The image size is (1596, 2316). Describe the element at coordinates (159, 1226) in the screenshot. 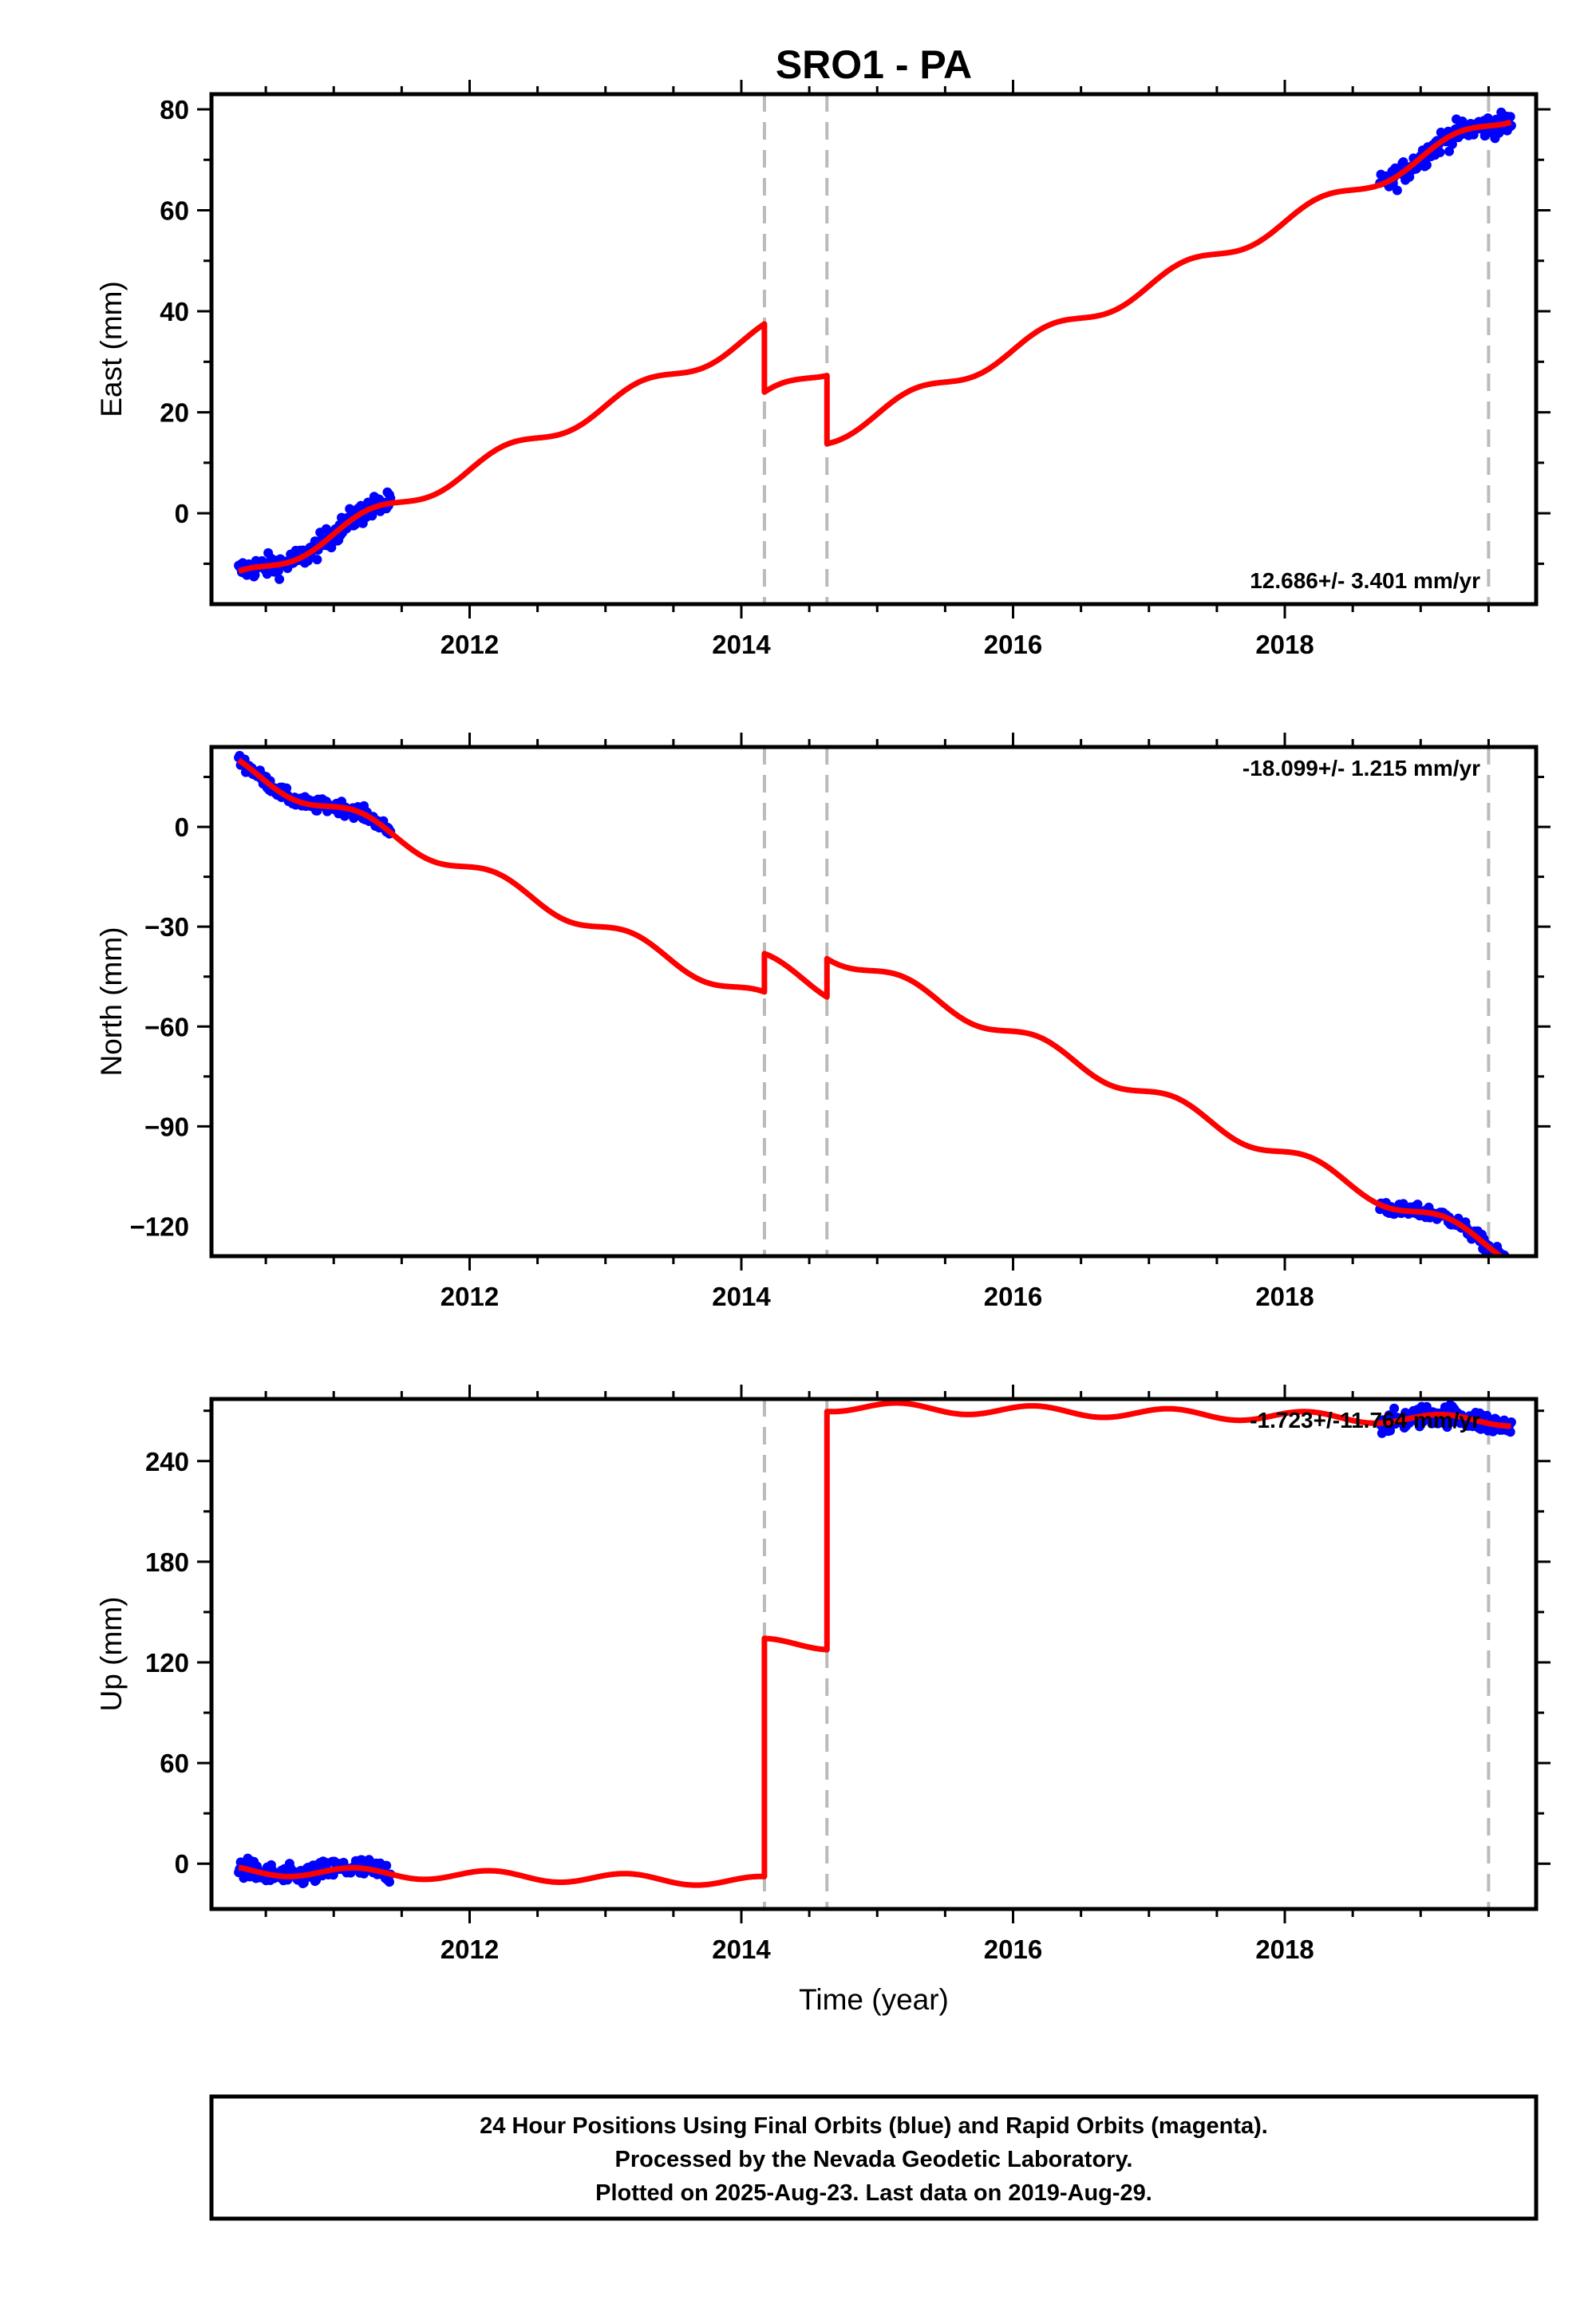

I see `y-tick-label: −120` at that location.